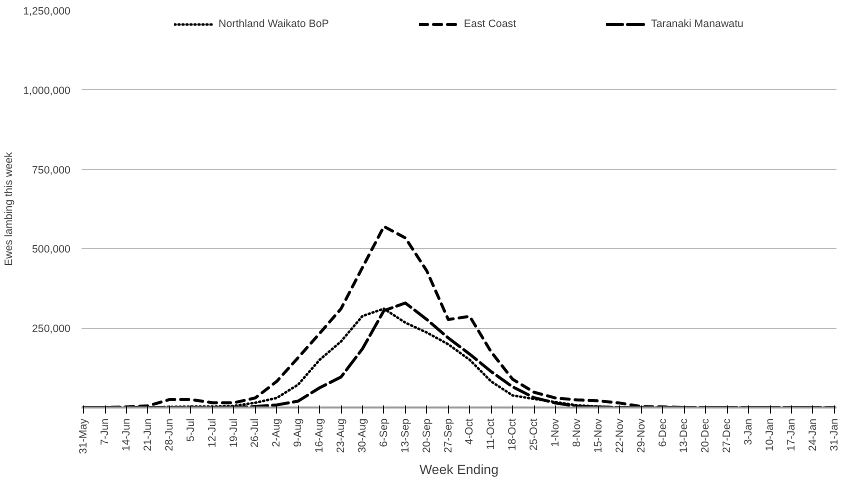 Image resolution: width=856 pixels, height=480 pixels. Describe the element at coordinates (9, 208) in the screenshot. I see `y-axis-title: Ewes lambing this week` at that location.